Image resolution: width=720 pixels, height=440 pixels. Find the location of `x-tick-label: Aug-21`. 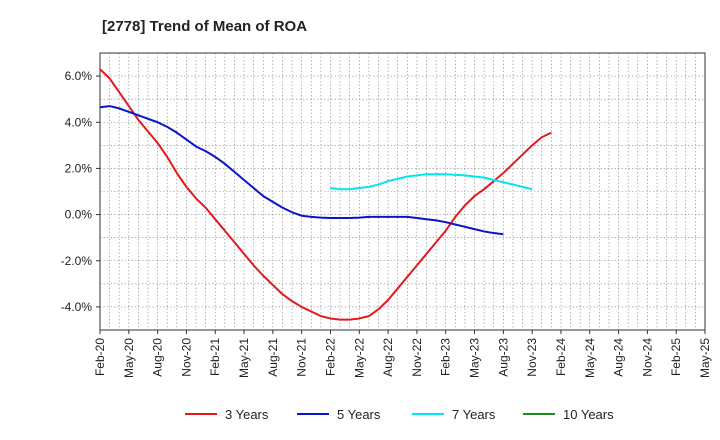

x-tick-label: Aug-21 is located at coordinates (273, 357).